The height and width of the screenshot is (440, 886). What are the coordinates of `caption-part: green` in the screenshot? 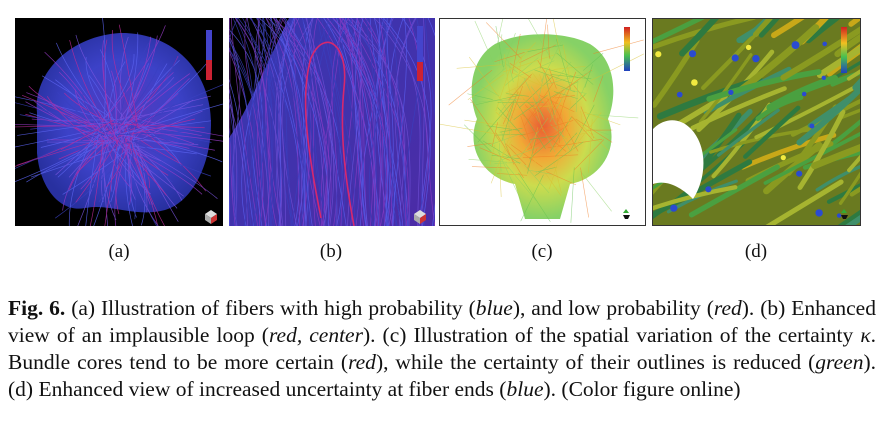 It's located at (839, 362).